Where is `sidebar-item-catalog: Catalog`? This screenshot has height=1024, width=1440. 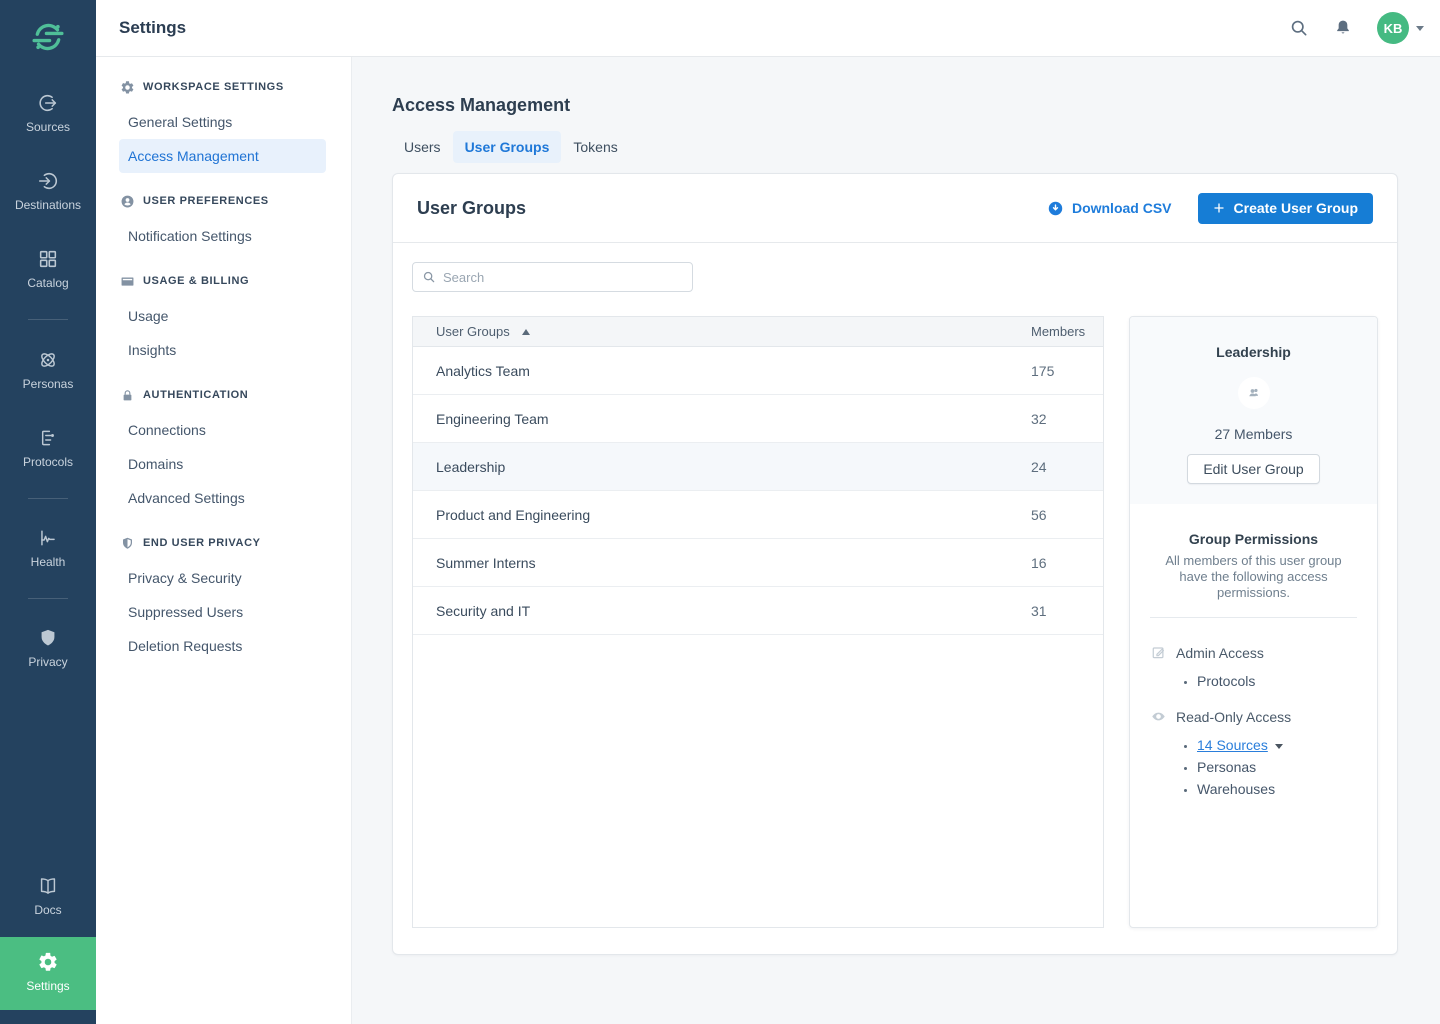
sidebar-item-catalog: Catalog is located at coordinates (48, 269).